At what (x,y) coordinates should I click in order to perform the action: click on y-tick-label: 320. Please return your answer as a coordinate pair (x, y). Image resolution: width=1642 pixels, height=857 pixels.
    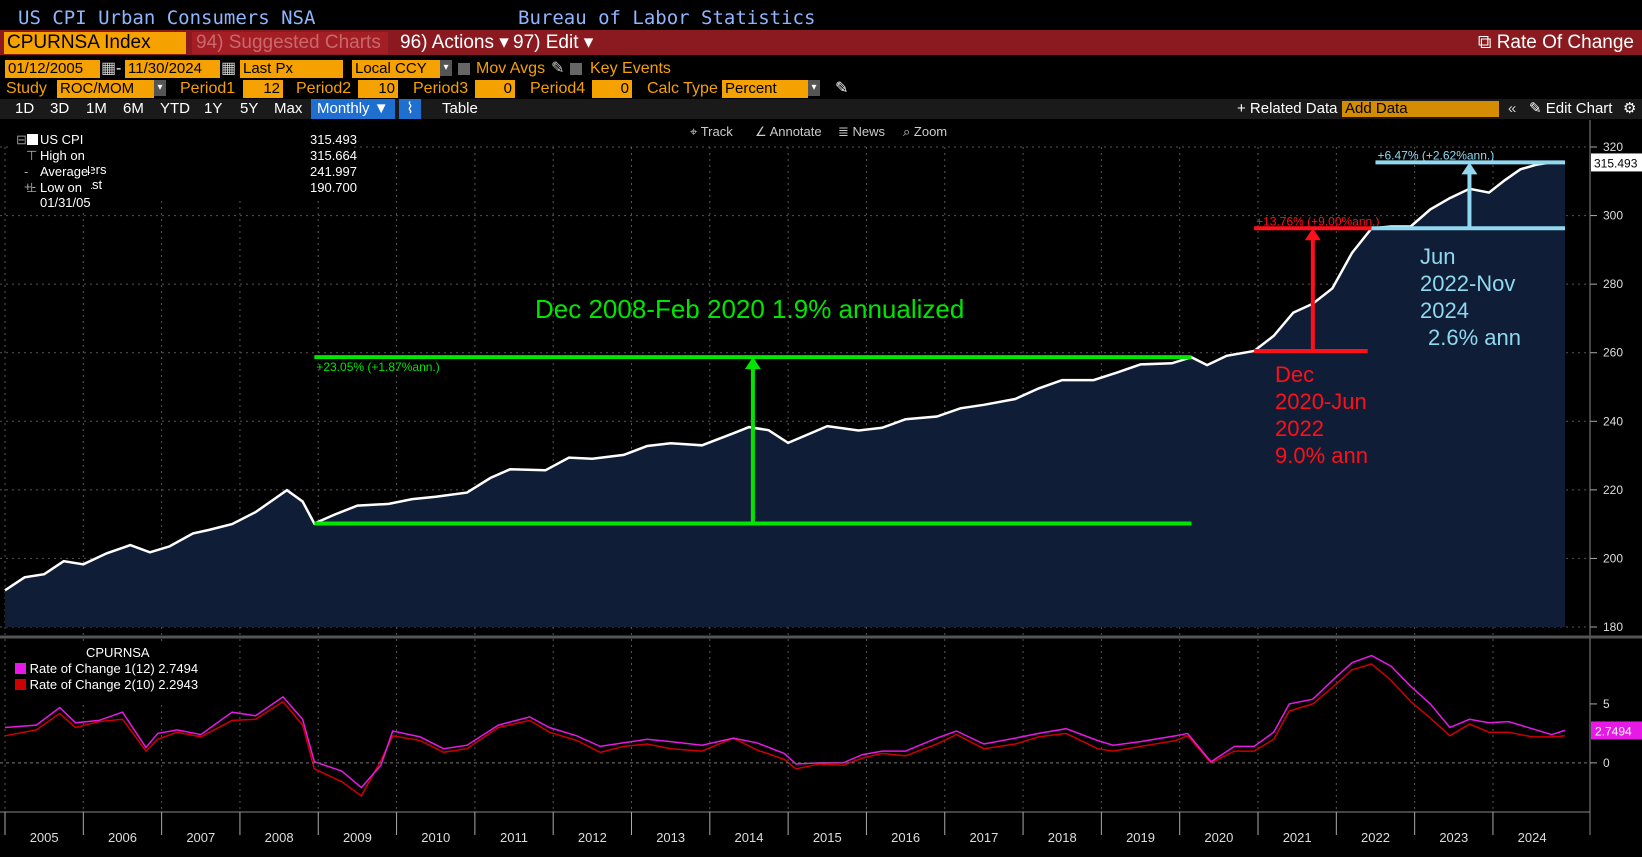
    Looking at the image, I should click on (1613, 147).